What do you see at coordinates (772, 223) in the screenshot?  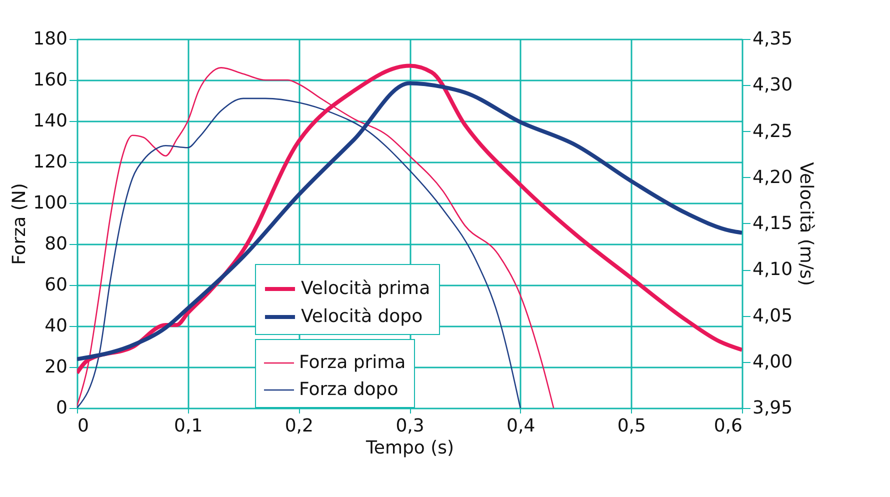 I see `y2-tick-label: 4,15` at bounding box center [772, 223].